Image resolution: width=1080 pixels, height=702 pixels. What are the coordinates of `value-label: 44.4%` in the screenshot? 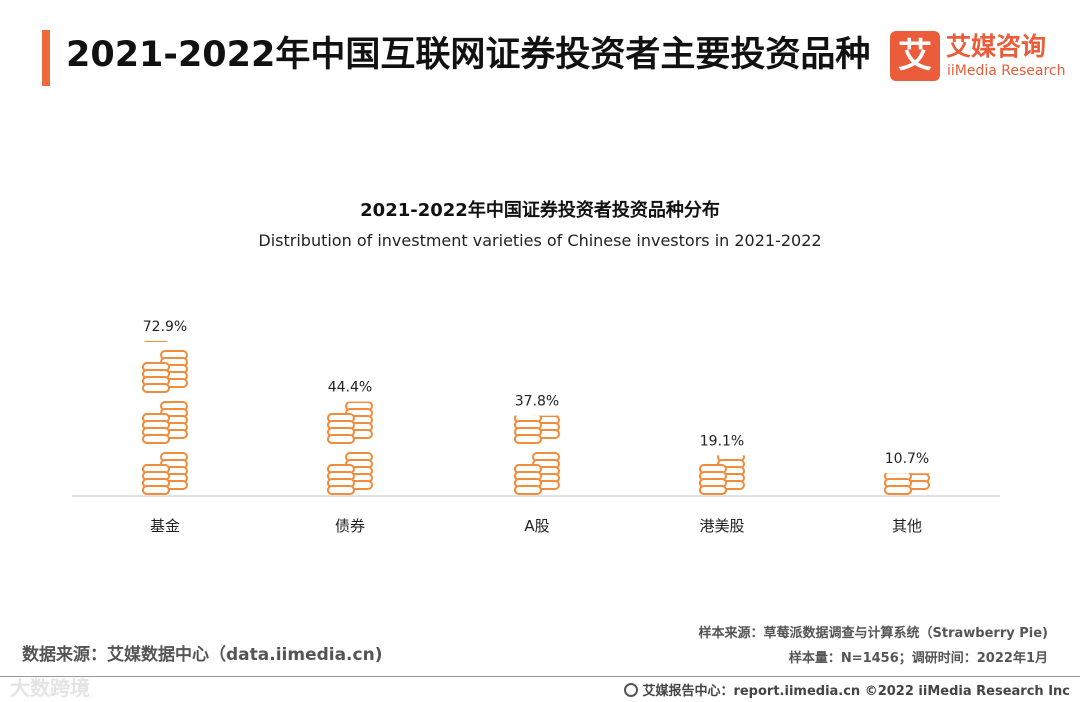 It's located at (350, 388).